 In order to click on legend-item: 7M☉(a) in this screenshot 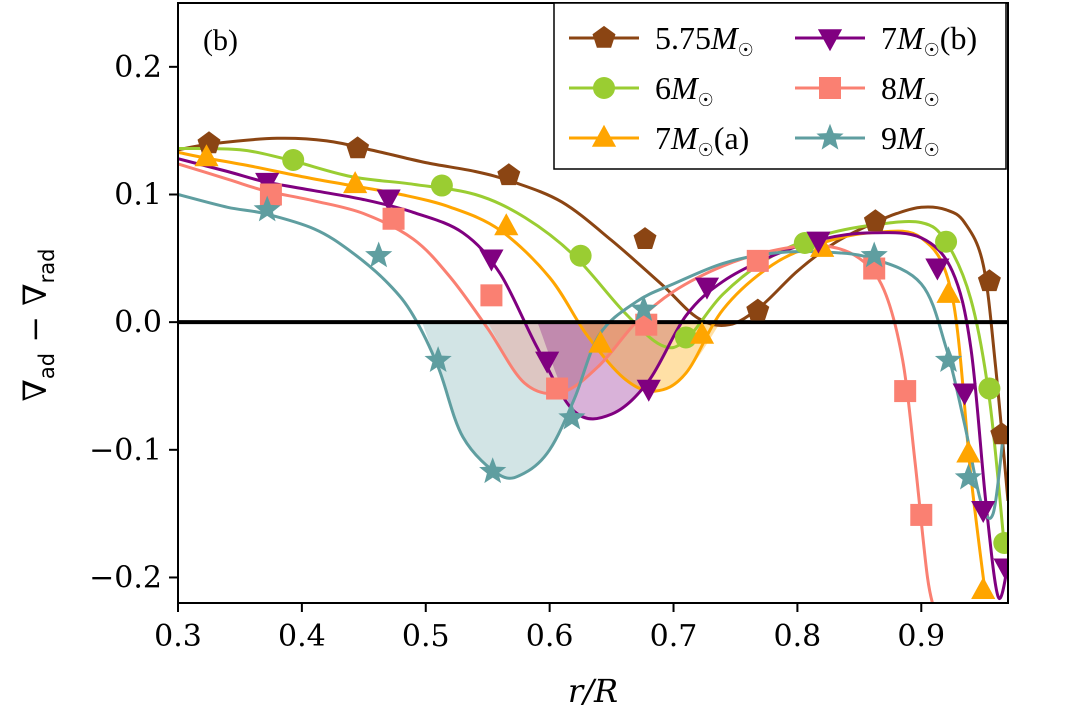, I will do `click(659, 140)`.